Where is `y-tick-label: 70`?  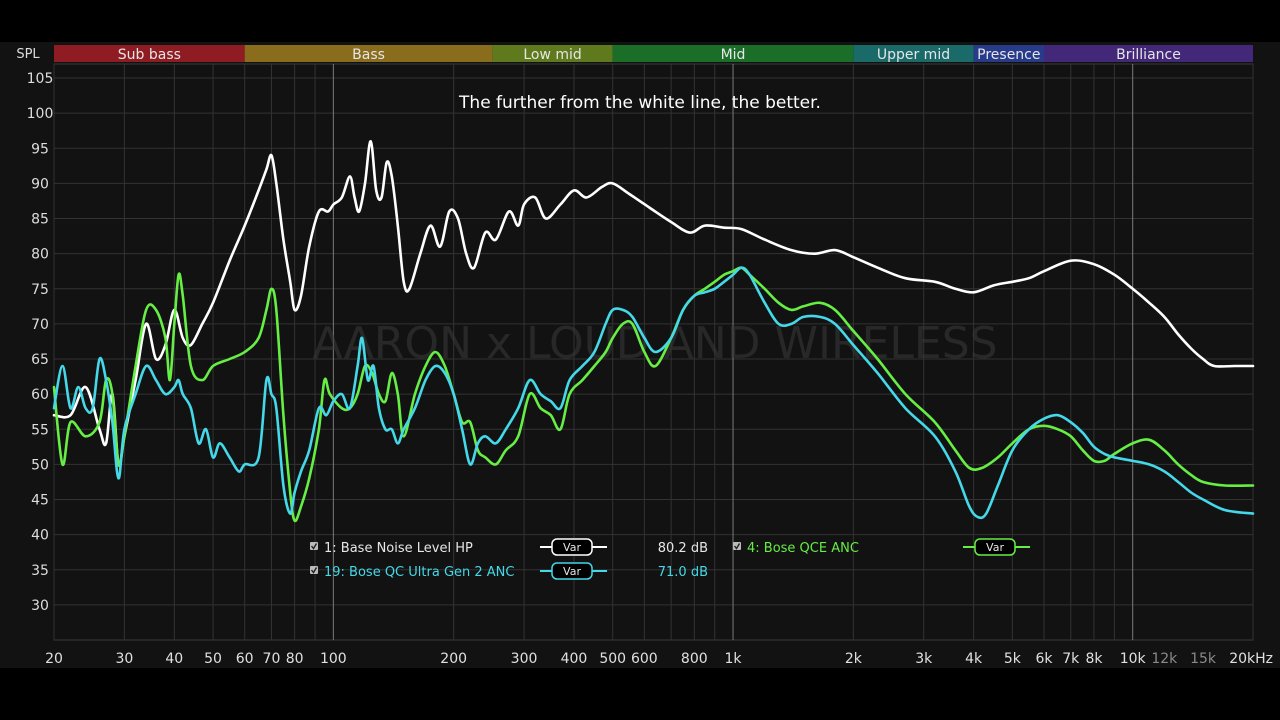
y-tick-label: 70 is located at coordinates (40, 325).